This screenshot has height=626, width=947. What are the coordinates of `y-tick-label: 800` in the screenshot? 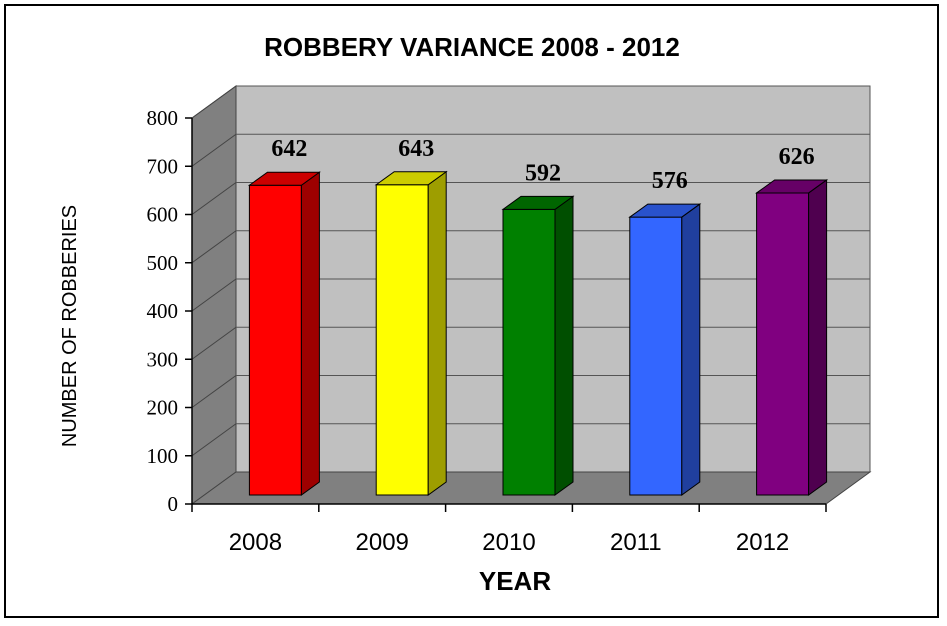 It's located at (163, 118).